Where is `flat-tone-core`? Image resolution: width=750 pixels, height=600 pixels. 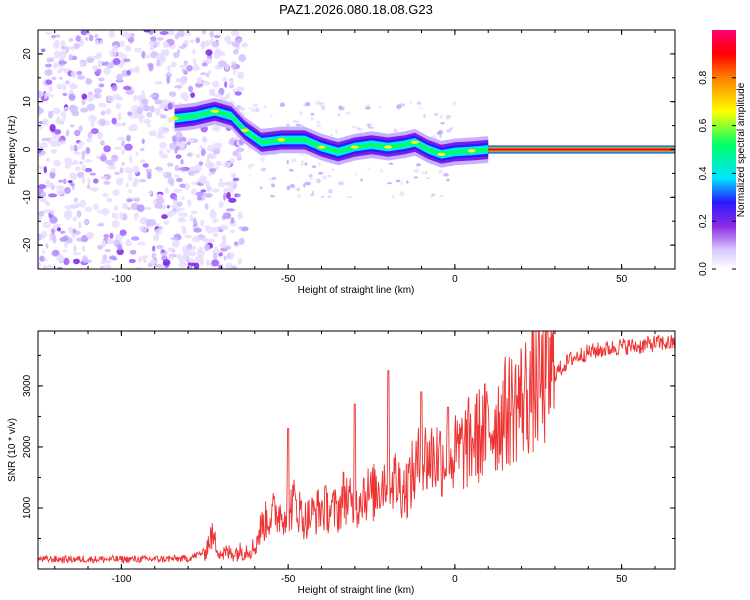 flat-tone-core is located at coordinates (581, 149).